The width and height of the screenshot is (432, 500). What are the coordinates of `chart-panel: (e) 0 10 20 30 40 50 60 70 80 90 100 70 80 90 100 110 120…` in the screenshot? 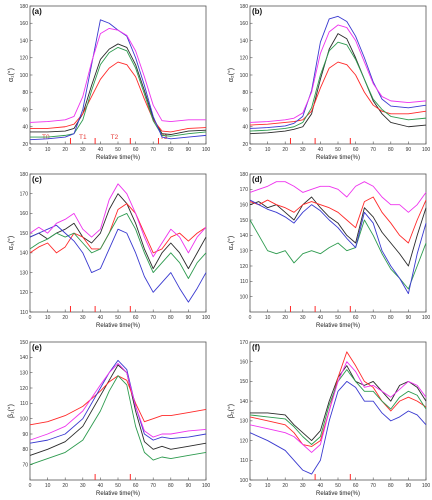 It's located at (108, 418).